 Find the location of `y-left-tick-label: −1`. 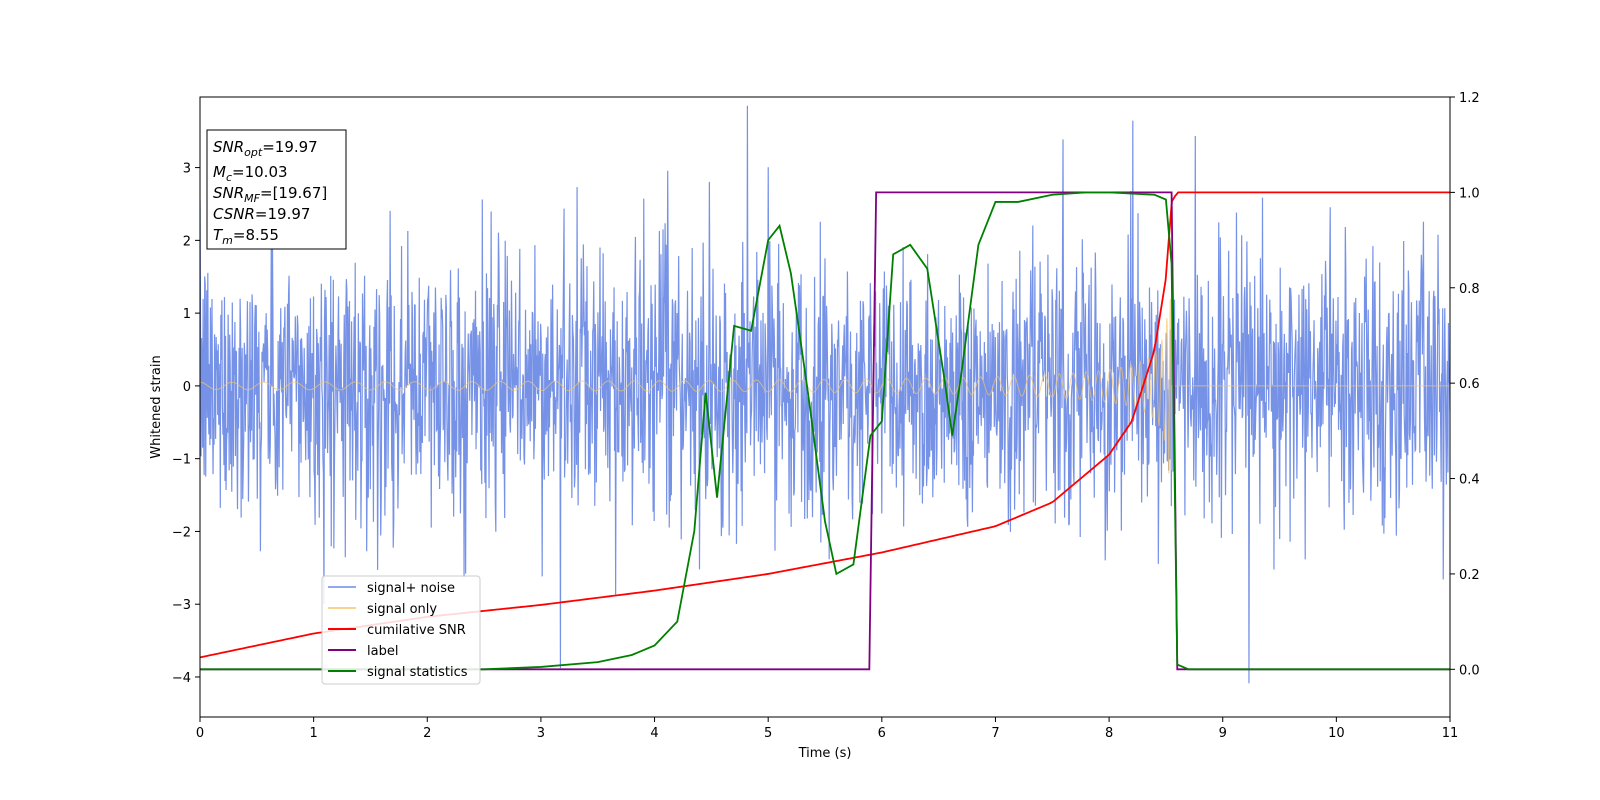

y-left-tick-label: −1 is located at coordinates (181, 460).